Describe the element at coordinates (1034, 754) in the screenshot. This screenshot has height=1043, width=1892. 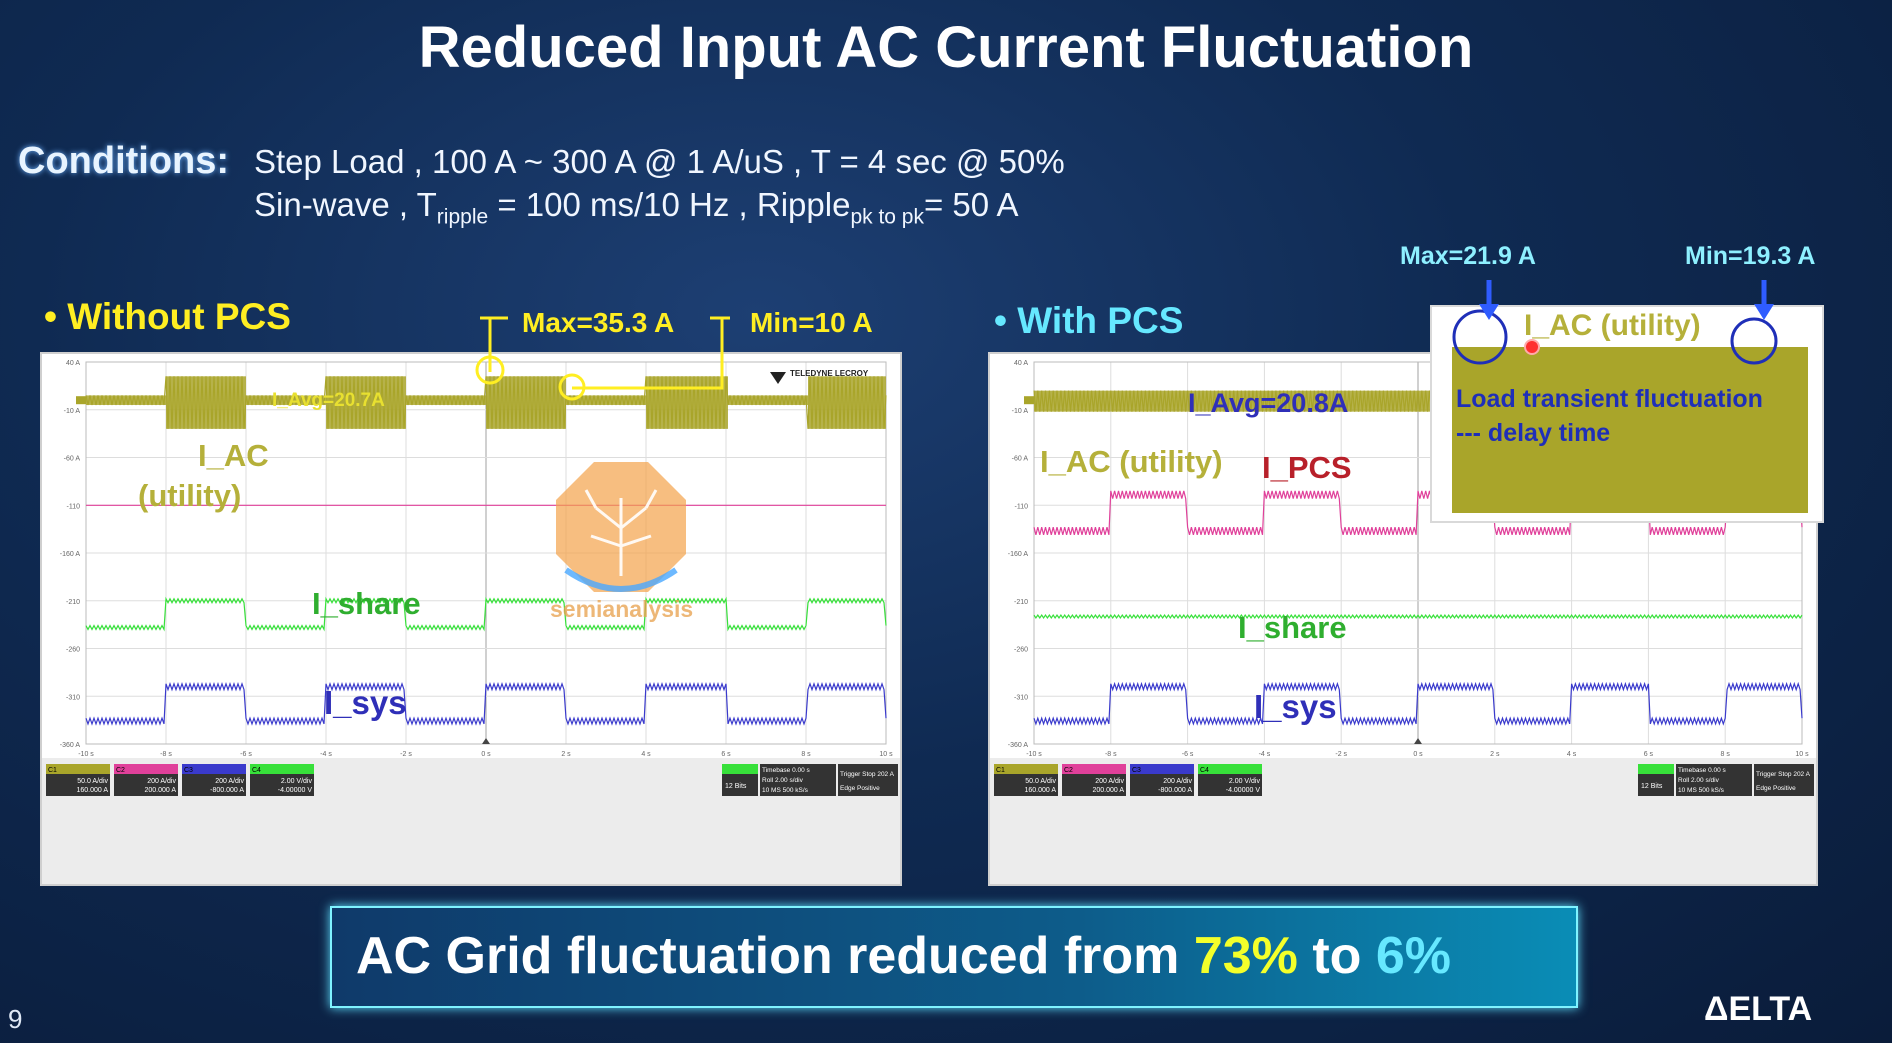
I see `x-tick-label: -10 s` at that location.